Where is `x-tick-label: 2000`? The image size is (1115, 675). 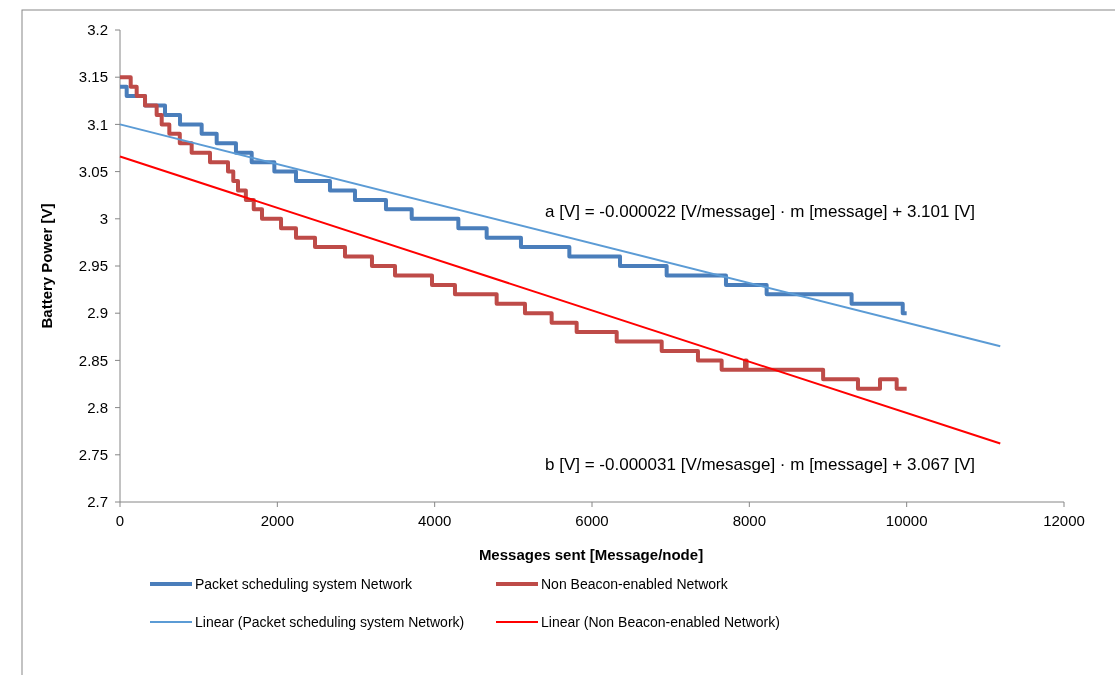 x-tick-label: 2000 is located at coordinates (277, 520).